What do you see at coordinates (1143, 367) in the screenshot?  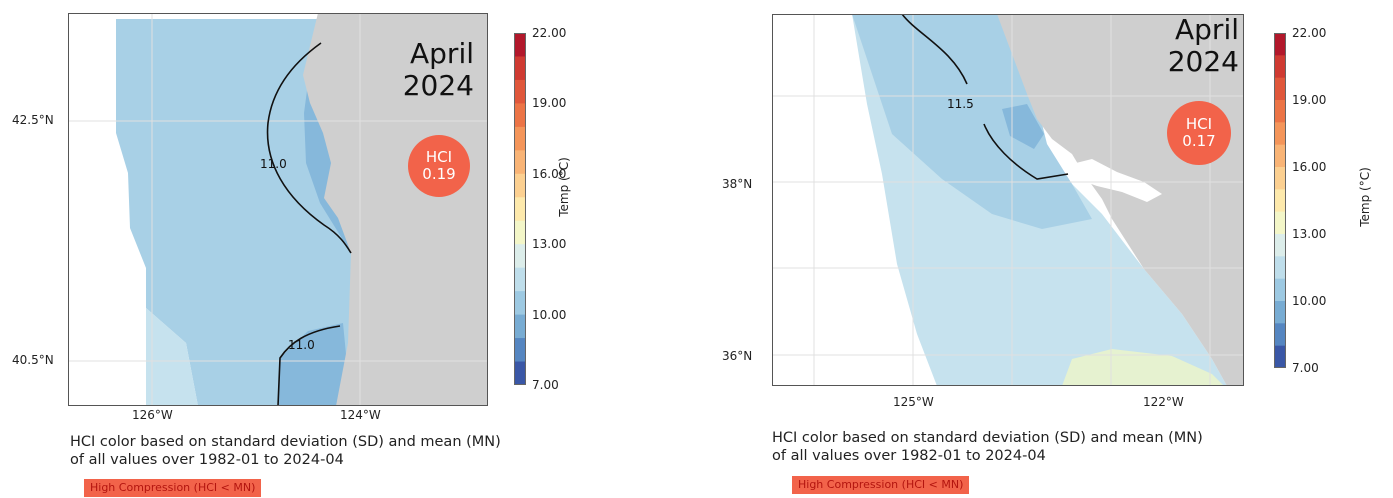 I see `right-sea-warm` at bounding box center [1143, 367].